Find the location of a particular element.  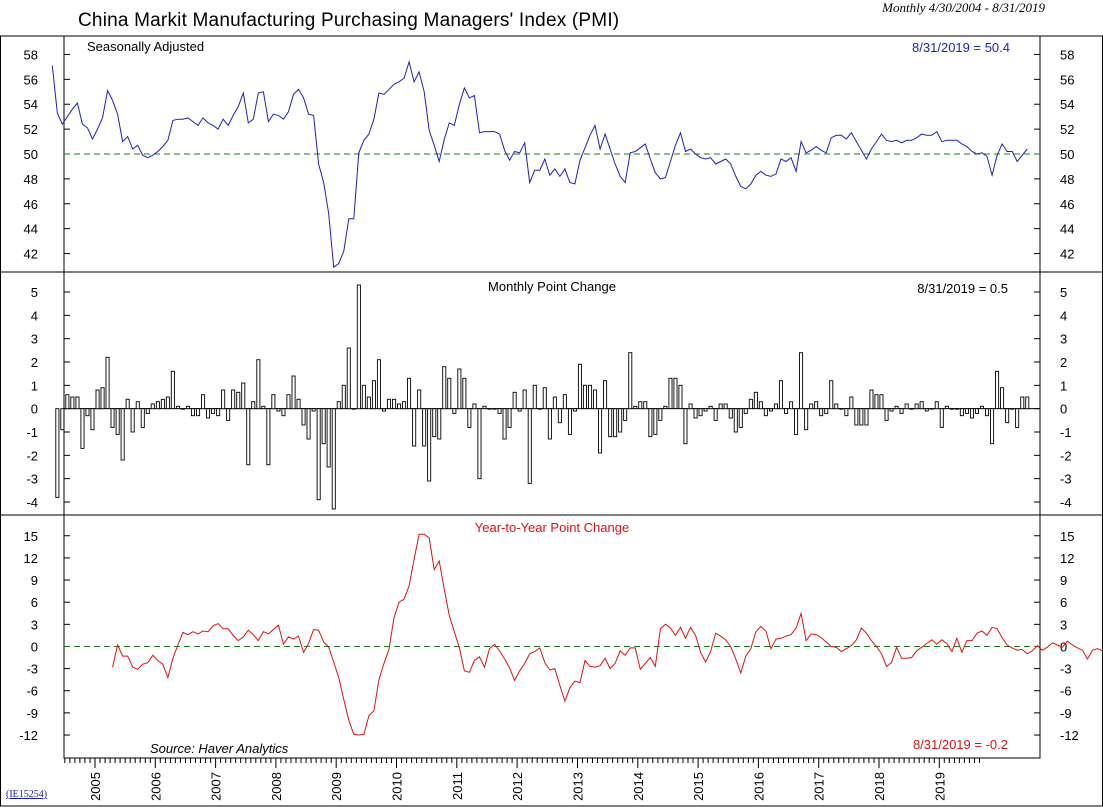

x-year-label: 2016 is located at coordinates (758, 786).